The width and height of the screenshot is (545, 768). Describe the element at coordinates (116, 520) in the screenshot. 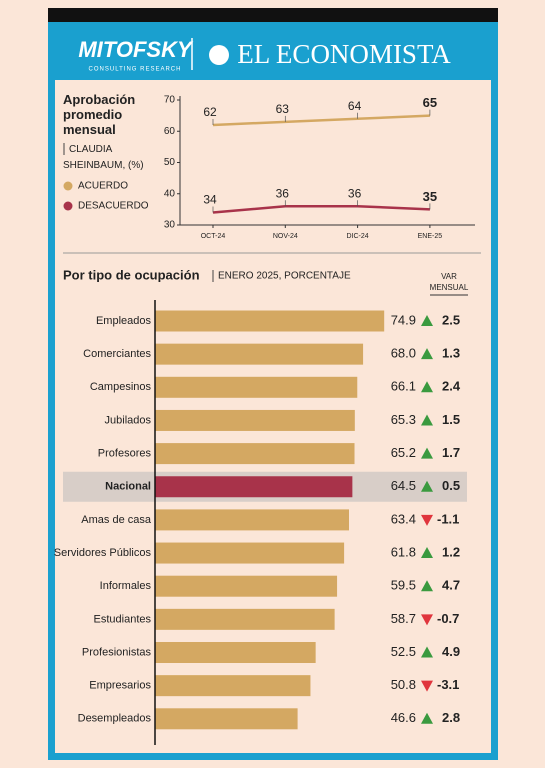

I see `category-label: Amas de casa` at that location.